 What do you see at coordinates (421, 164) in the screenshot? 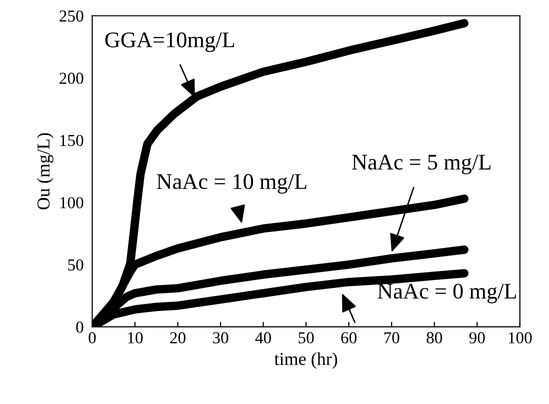
I see `annotation: NaAc = 5 mg/L` at bounding box center [421, 164].